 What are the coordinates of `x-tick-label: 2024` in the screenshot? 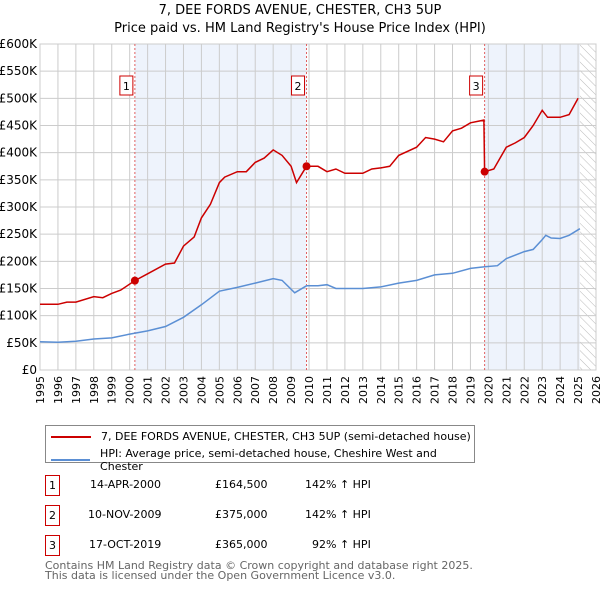 It's located at (560, 390).